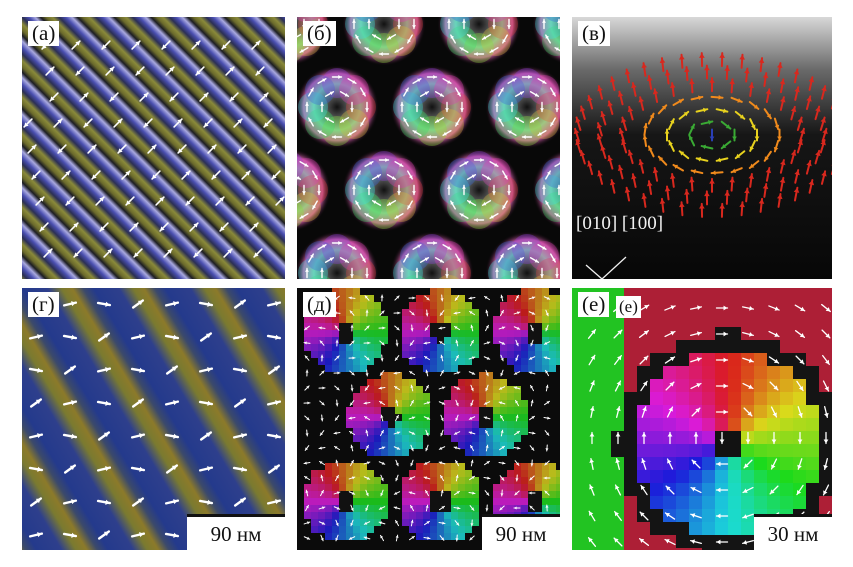  I want to click on panel-e-skyrmion-measured: (д) 90 нм, so click(428, 419).